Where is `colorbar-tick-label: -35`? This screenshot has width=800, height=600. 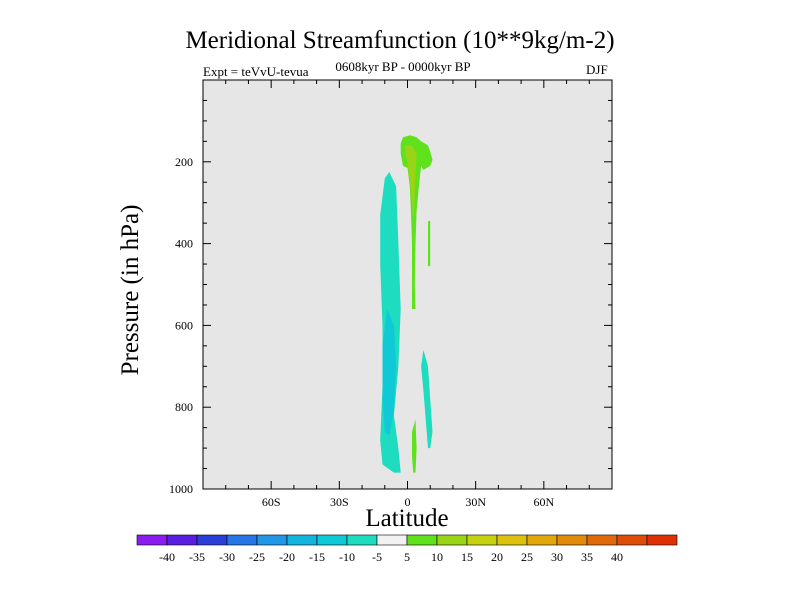 colorbar-tick-label: -35 is located at coordinates (197, 557).